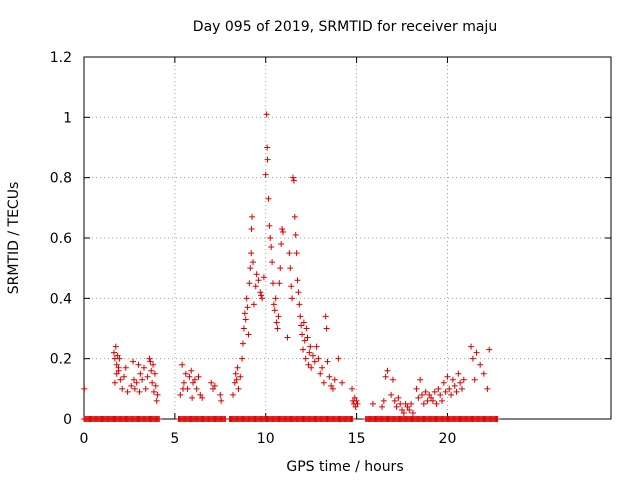  Describe the element at coordinates (174, 439) in the screenshot. I see `x-tick-label: 5` at that location.